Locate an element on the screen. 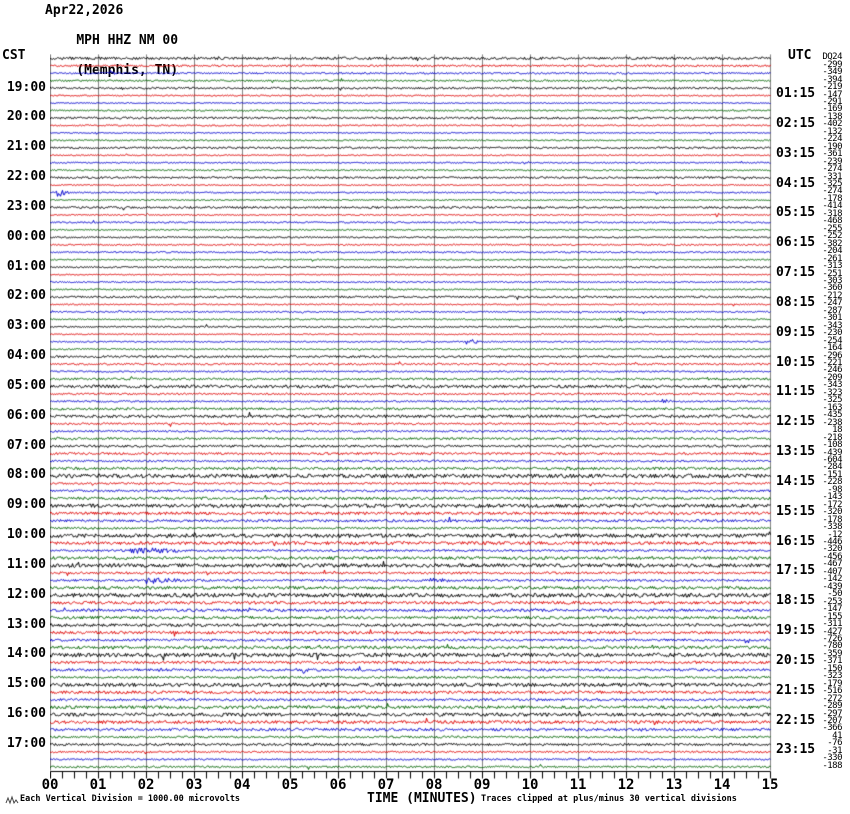 The image size is (850, 814). trace-offset-value: -169 is located at coordinates (832, 109).